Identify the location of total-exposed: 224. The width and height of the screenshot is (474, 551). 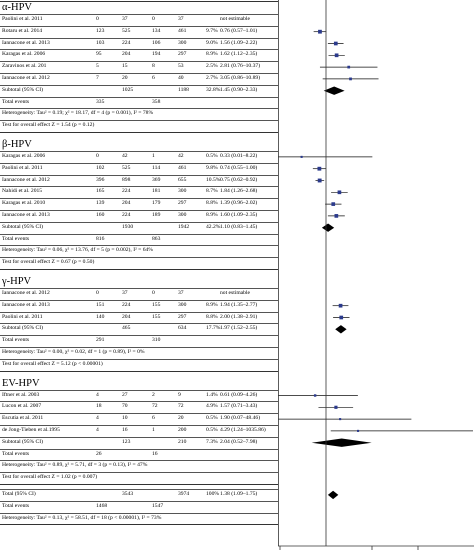
(126, 191).